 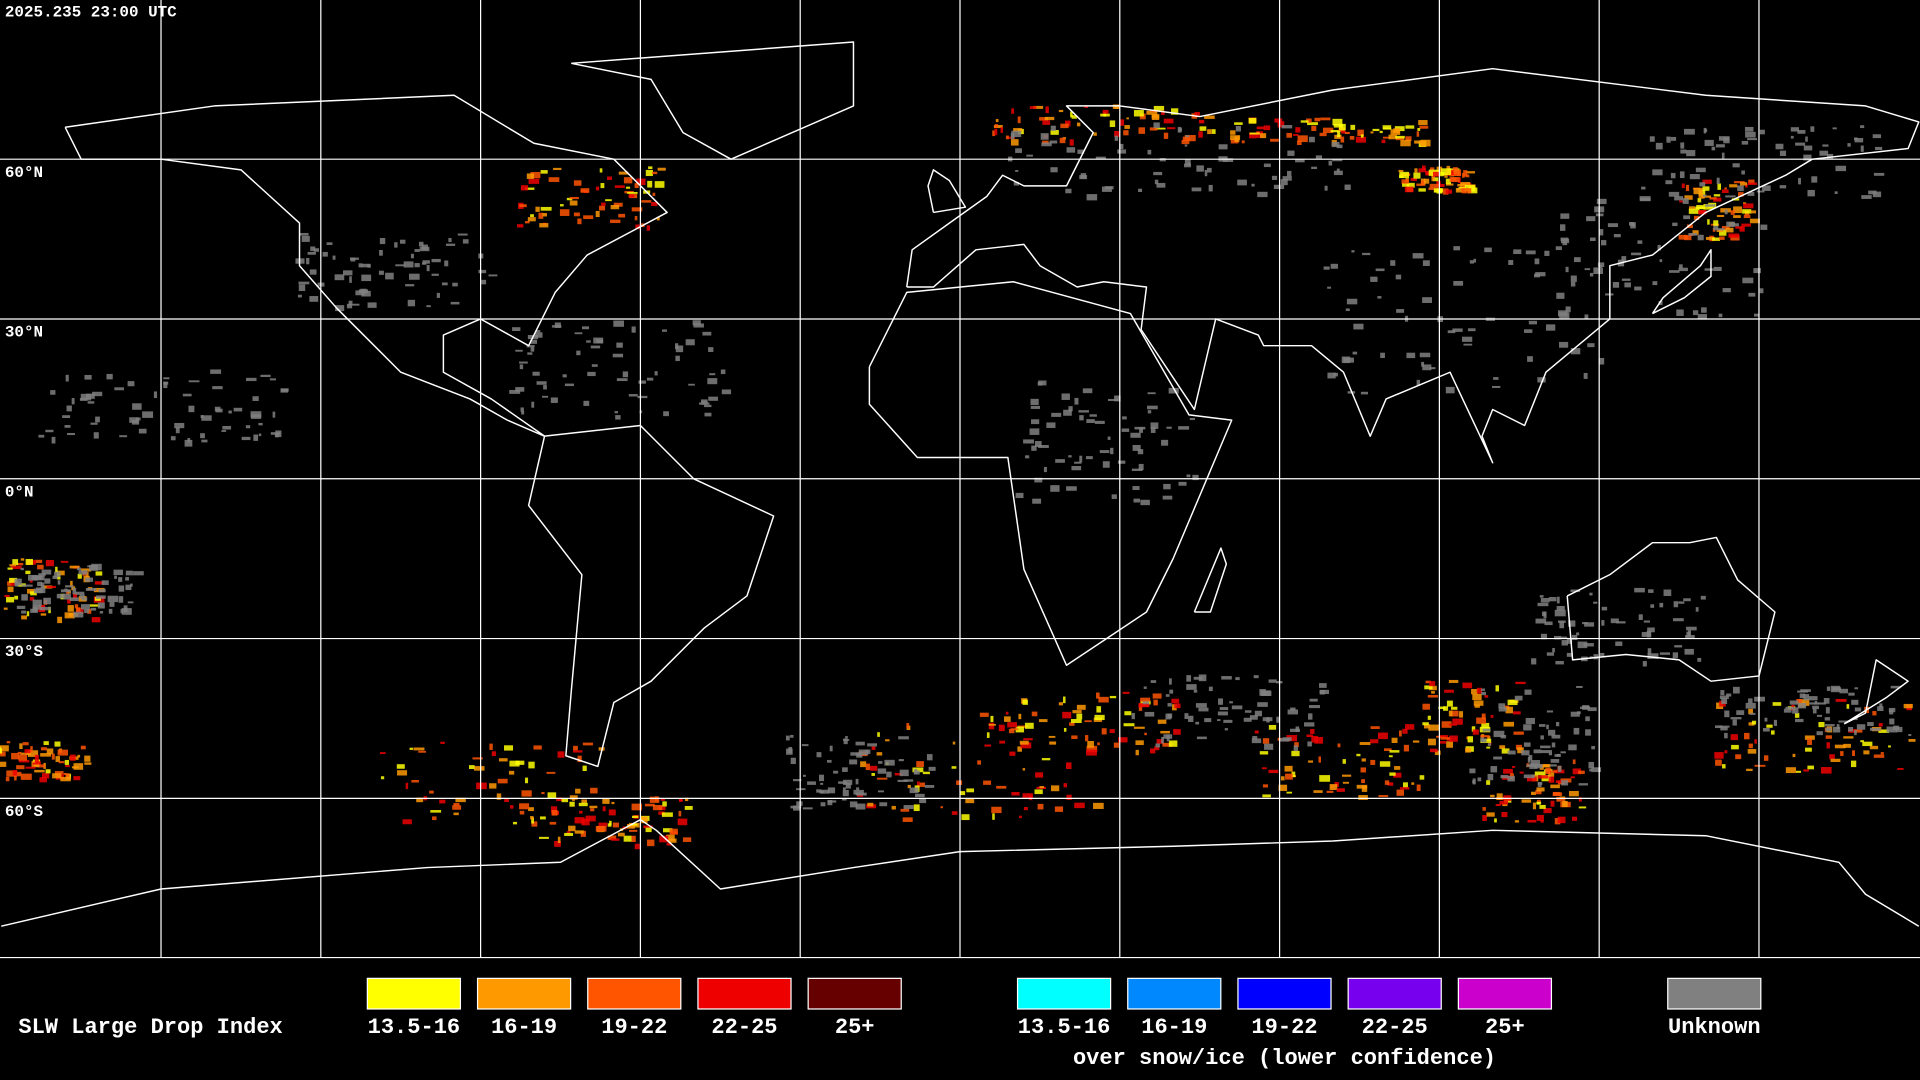 What do you see at coordinates (1505, 1027) in the screenshot?
I see `legend-label: 25+` at bounding box center [1505, 1027].